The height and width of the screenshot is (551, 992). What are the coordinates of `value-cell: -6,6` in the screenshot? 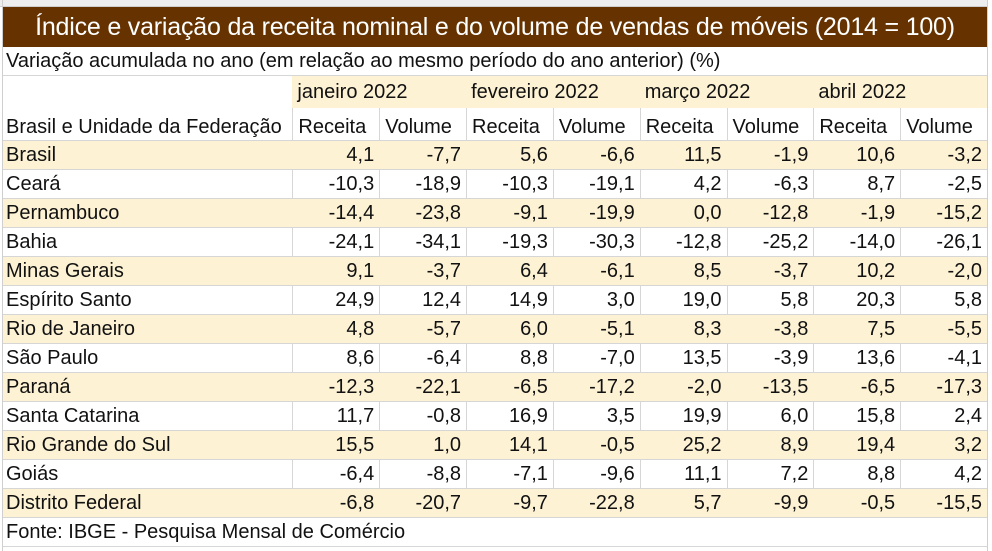 It's located at (617, 155).